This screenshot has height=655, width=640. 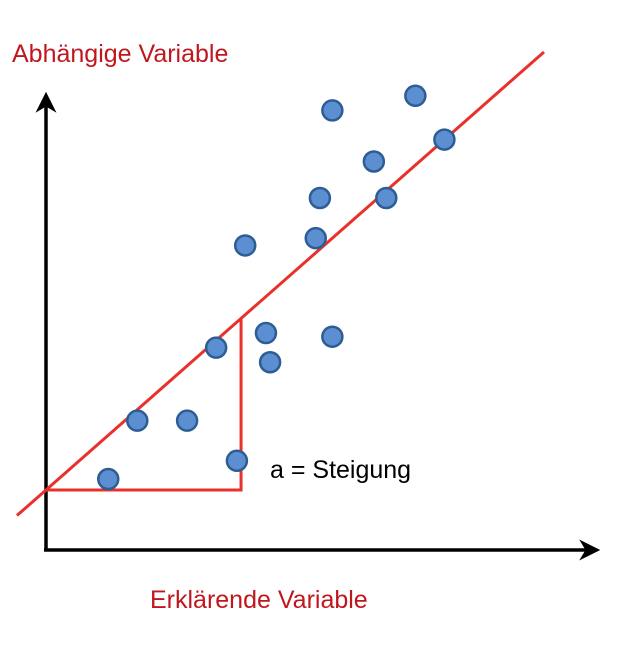 I want to click on slope-annotation: a = Steigung, so click(x=340, y=470).